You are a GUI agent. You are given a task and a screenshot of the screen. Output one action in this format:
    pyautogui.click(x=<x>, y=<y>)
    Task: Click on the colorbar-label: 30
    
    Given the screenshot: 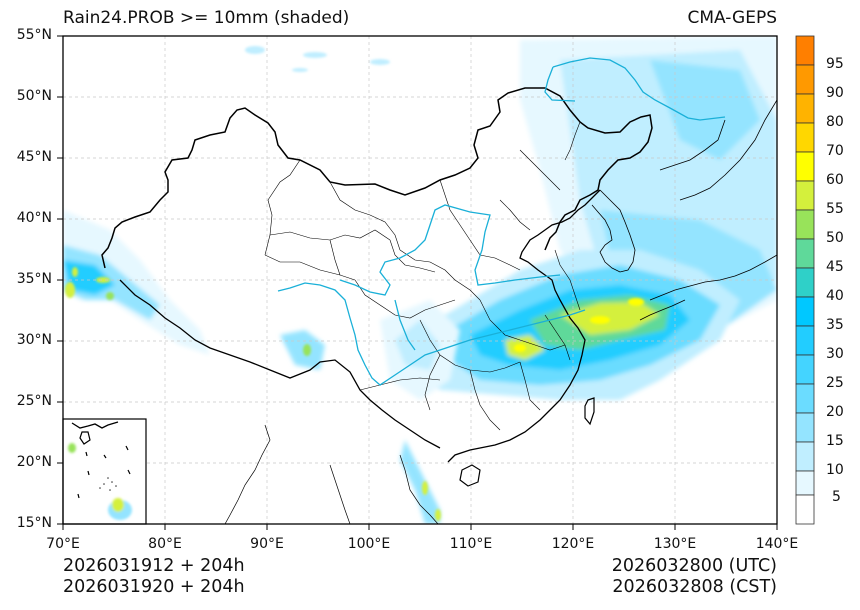 What is the action you would take?
    pyautogui.click(x=835, y=354)
    